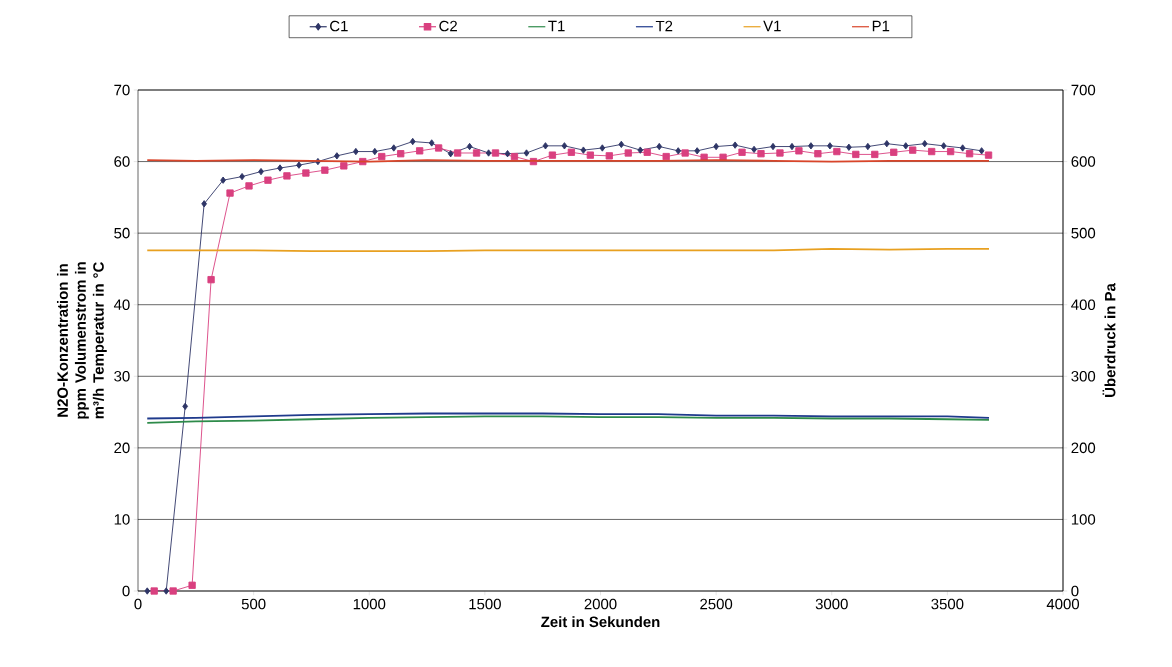  Describe the element at coordinates (122, 376) in the screenshot. I see `y-tick-label: 30` at that location.